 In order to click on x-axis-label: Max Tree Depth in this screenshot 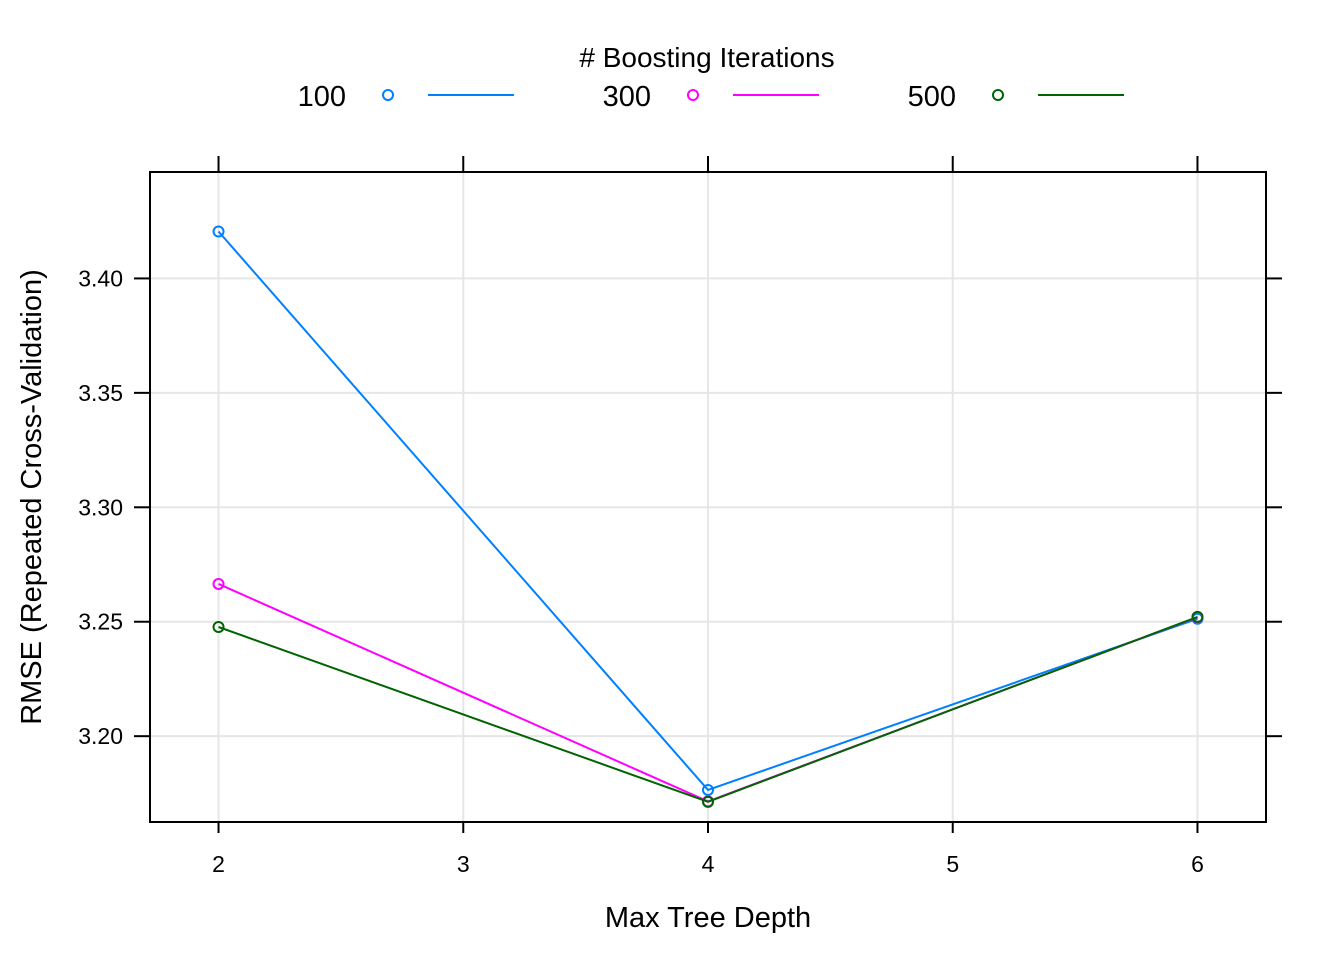, I will do `click(708, 918)`.